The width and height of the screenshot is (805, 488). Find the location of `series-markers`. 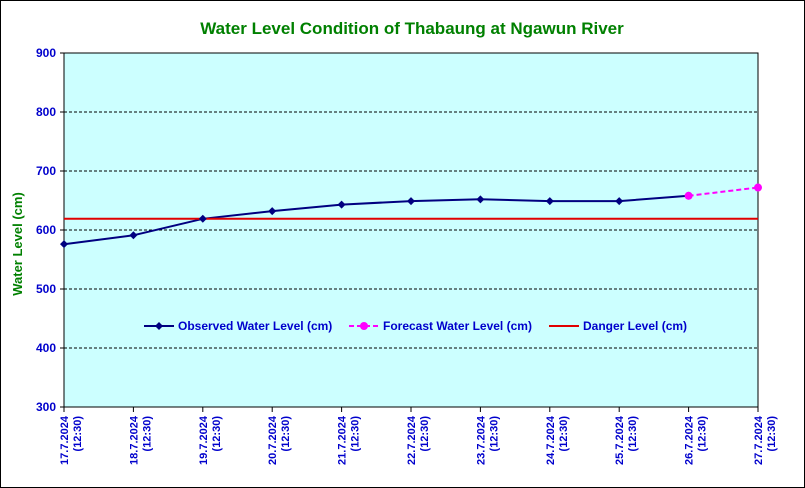

series-markers is located at coordinates (411, 216).